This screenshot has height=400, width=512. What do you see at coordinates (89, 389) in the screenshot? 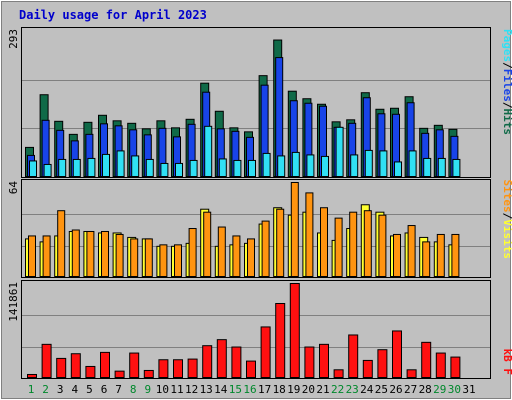
I see `x-tick-label: 5` at bounding box center [89, 389].